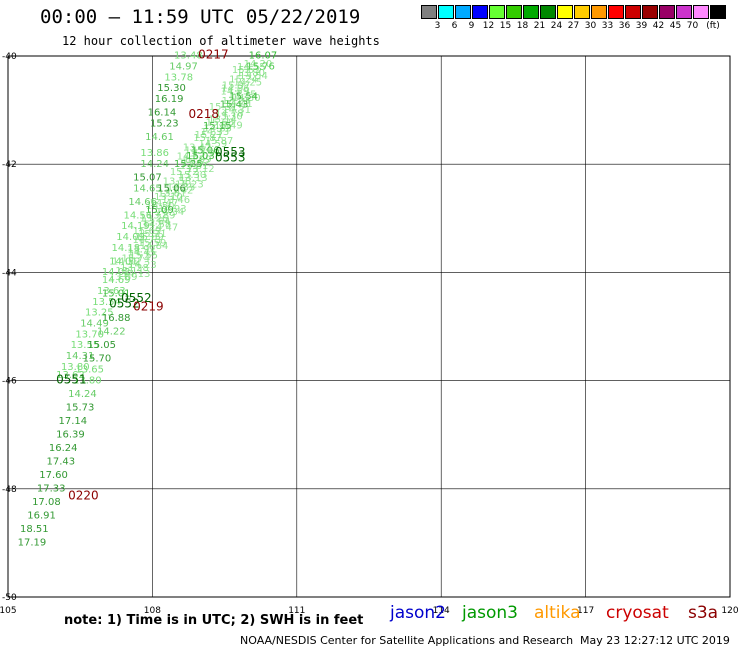 This screenshot has width=740, height=650. I want to click on track-clutter-mark: 14.85, so click(217, 129).